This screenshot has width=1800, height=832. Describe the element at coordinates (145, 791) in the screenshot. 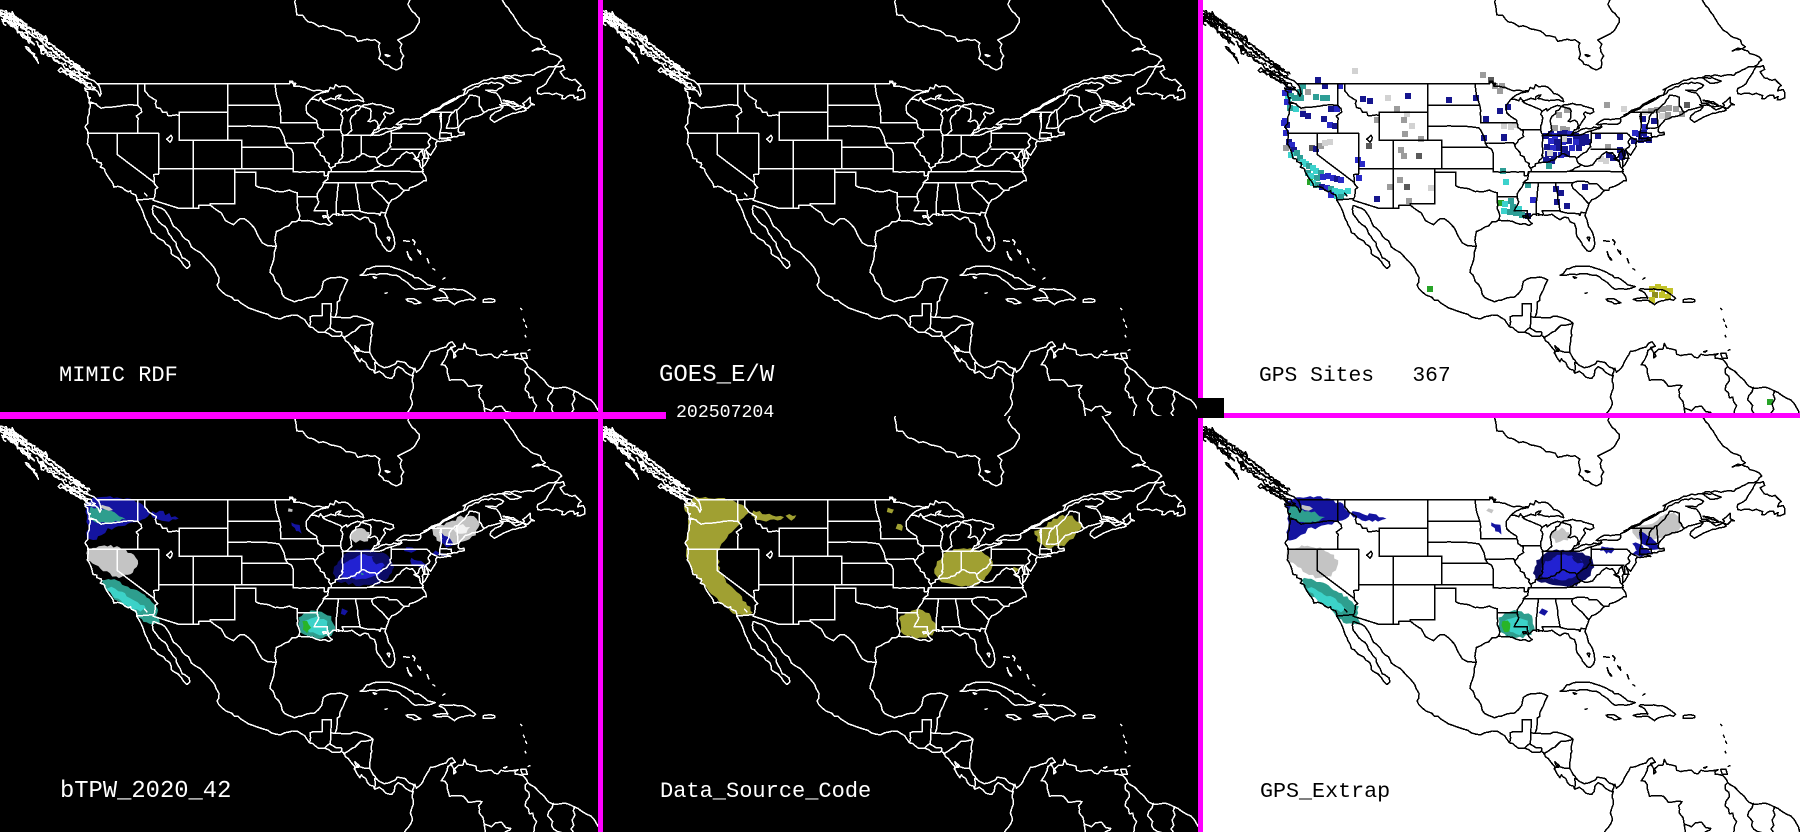

I see `svg-text: bTPW_2020_42` at that location.